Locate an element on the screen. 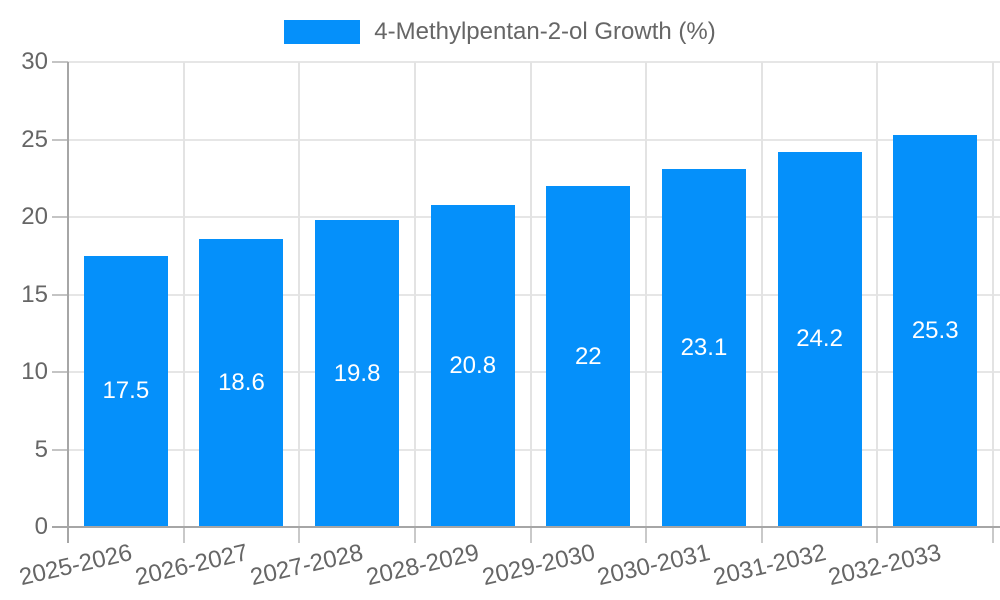  y-tick-label: 25 is located at coordinates (34, 139).